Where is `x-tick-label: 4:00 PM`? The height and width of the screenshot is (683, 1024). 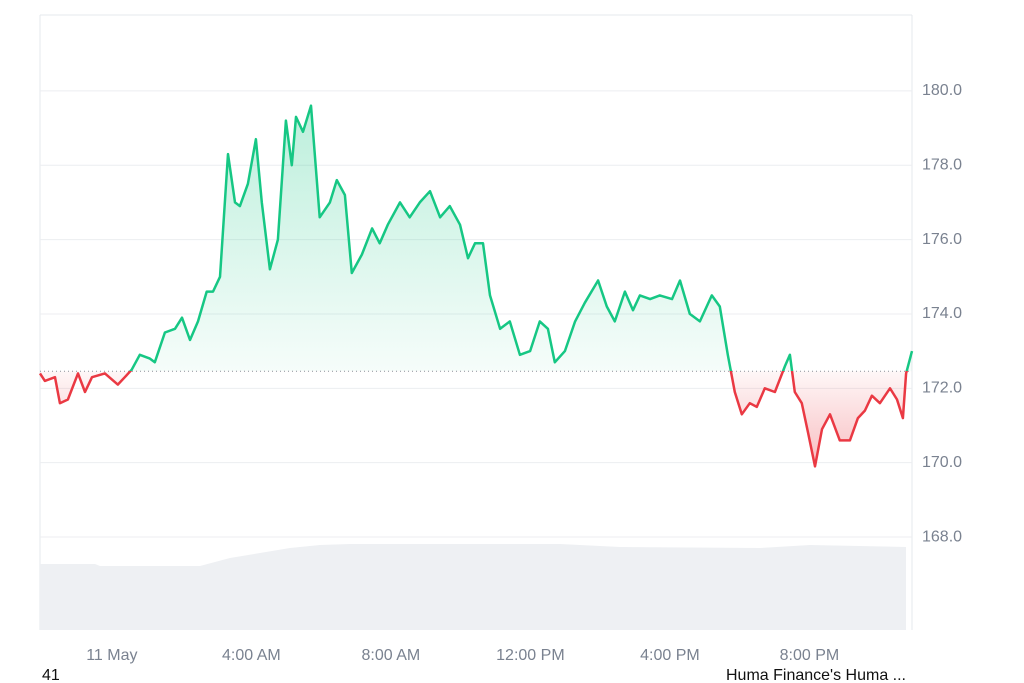 x-tick-label: 4:00 PM is located at coordinates (670, 655).